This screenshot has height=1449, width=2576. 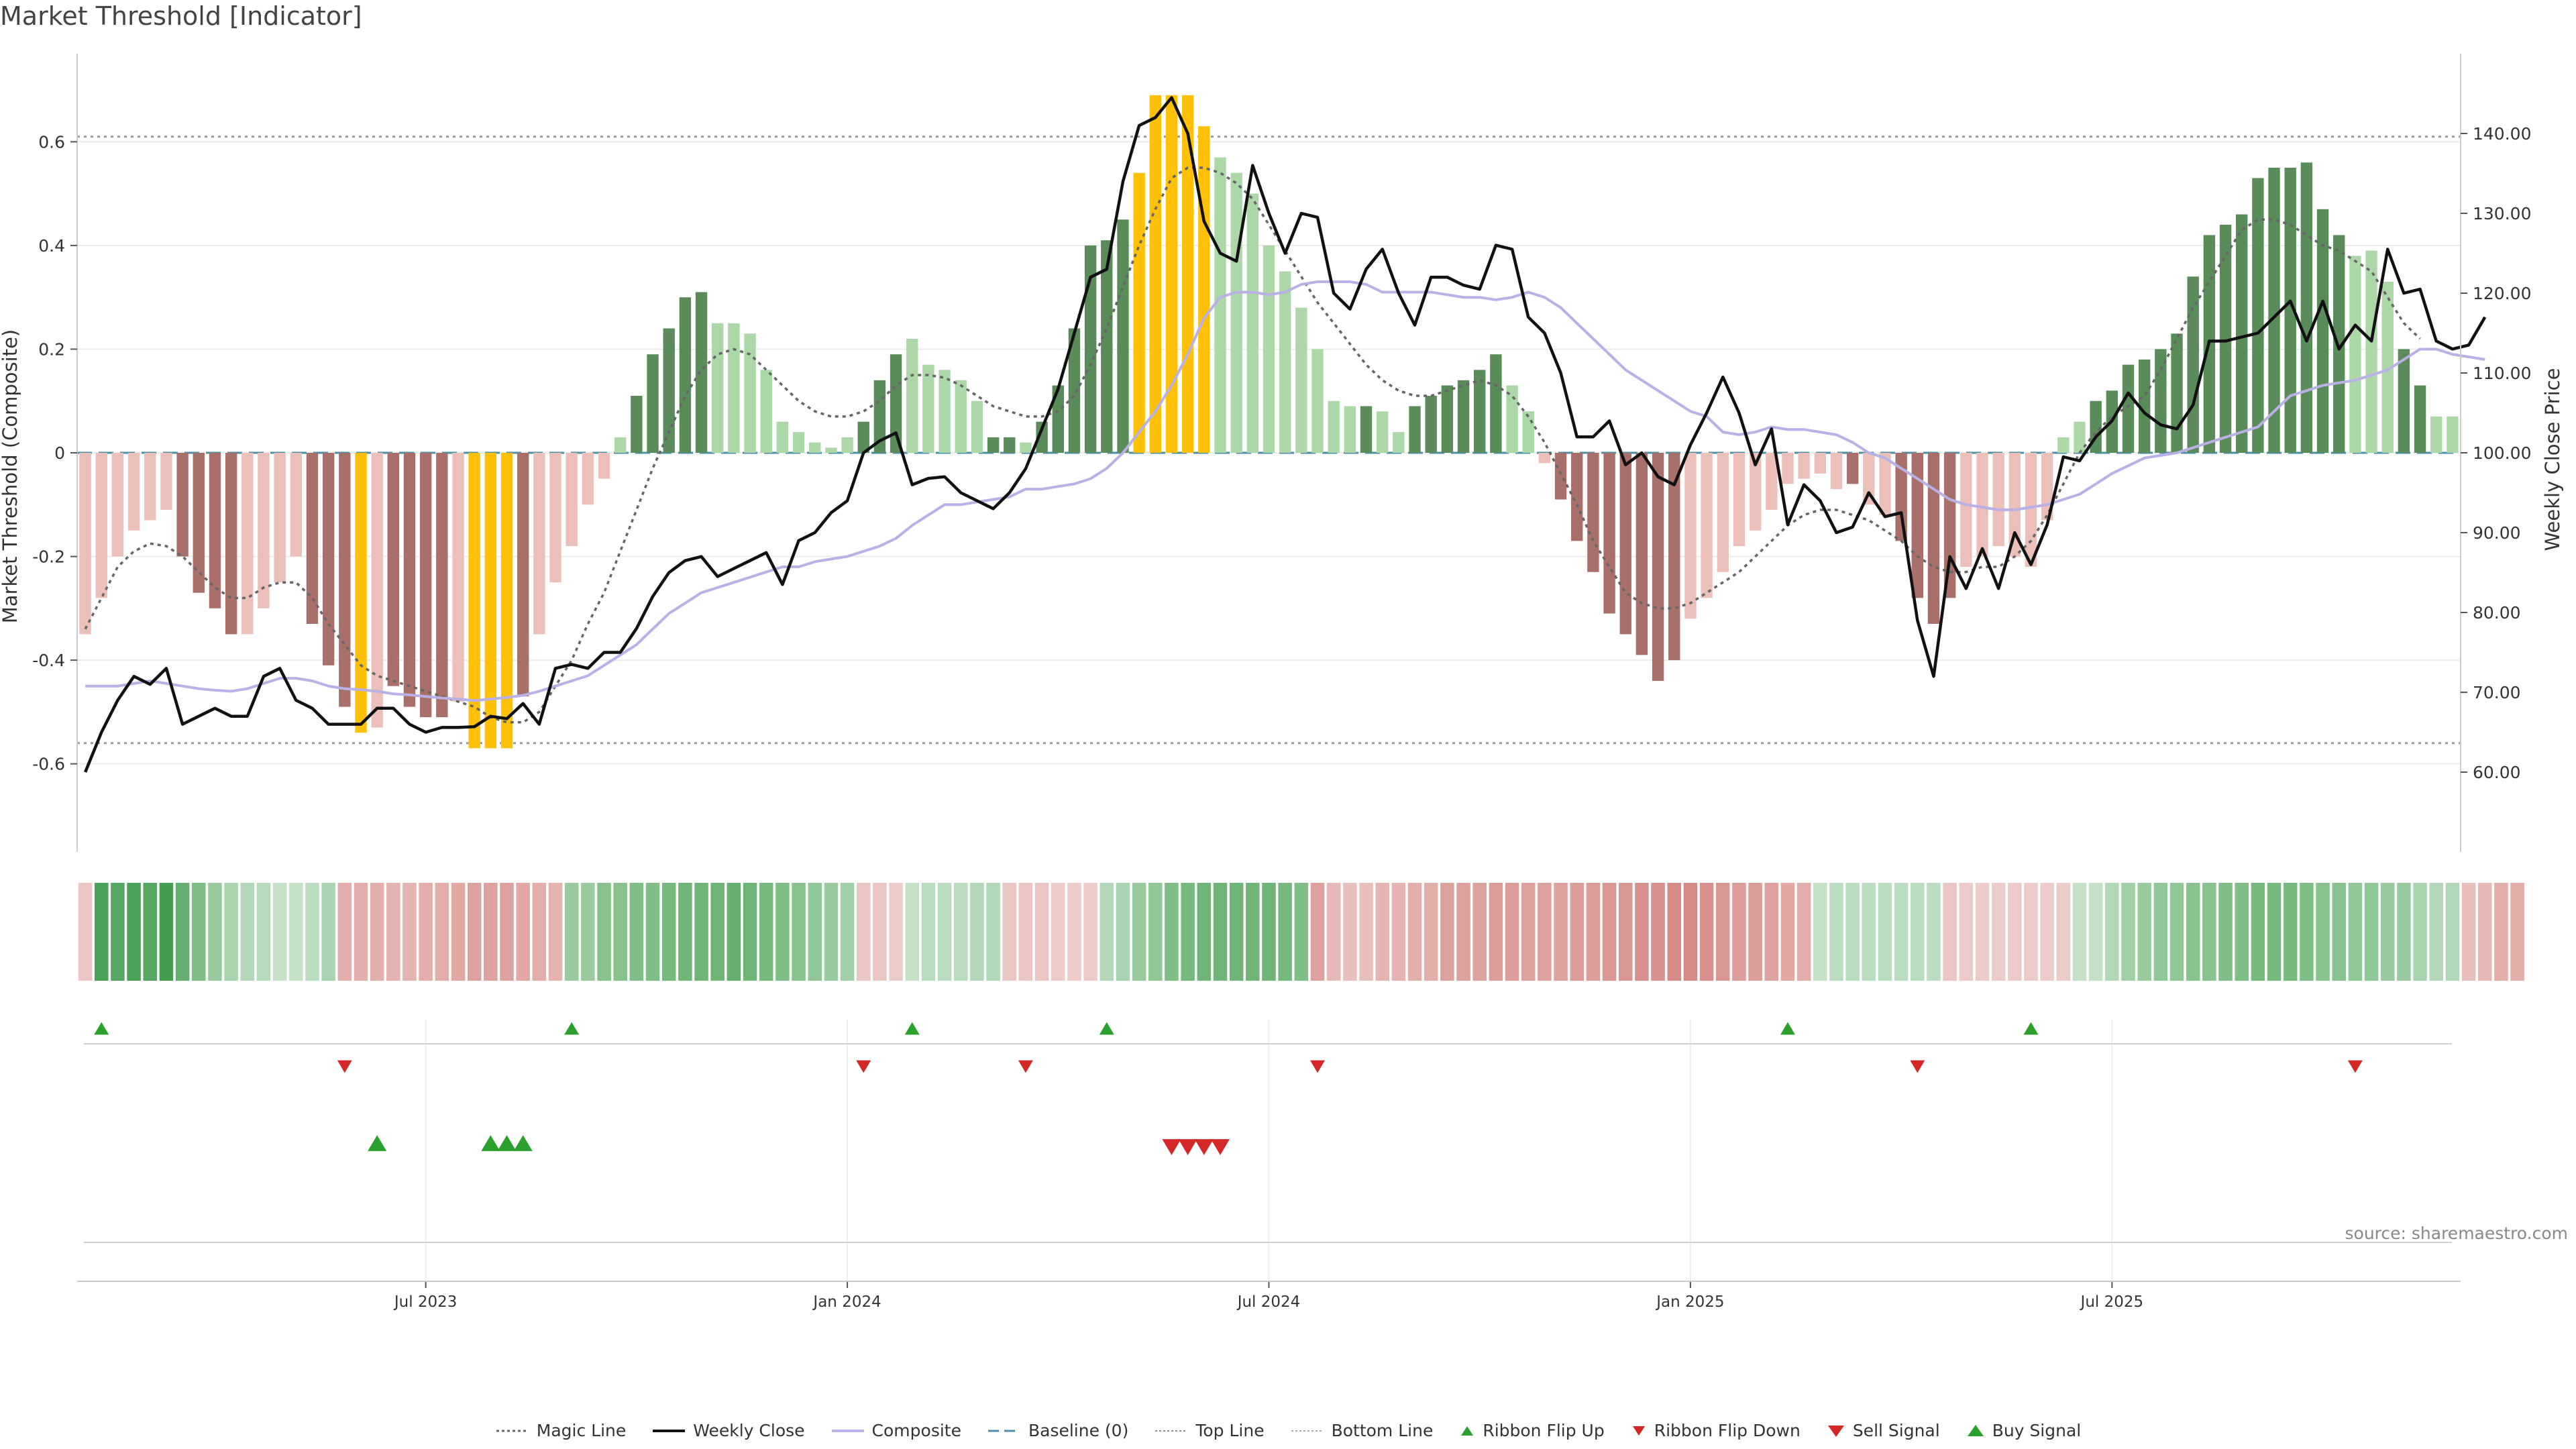 What do you see at coordinates (1467, 1431) in the screenshot?
I see `ribbon-flip-up-icon` at bounding box center [1467, 1431].